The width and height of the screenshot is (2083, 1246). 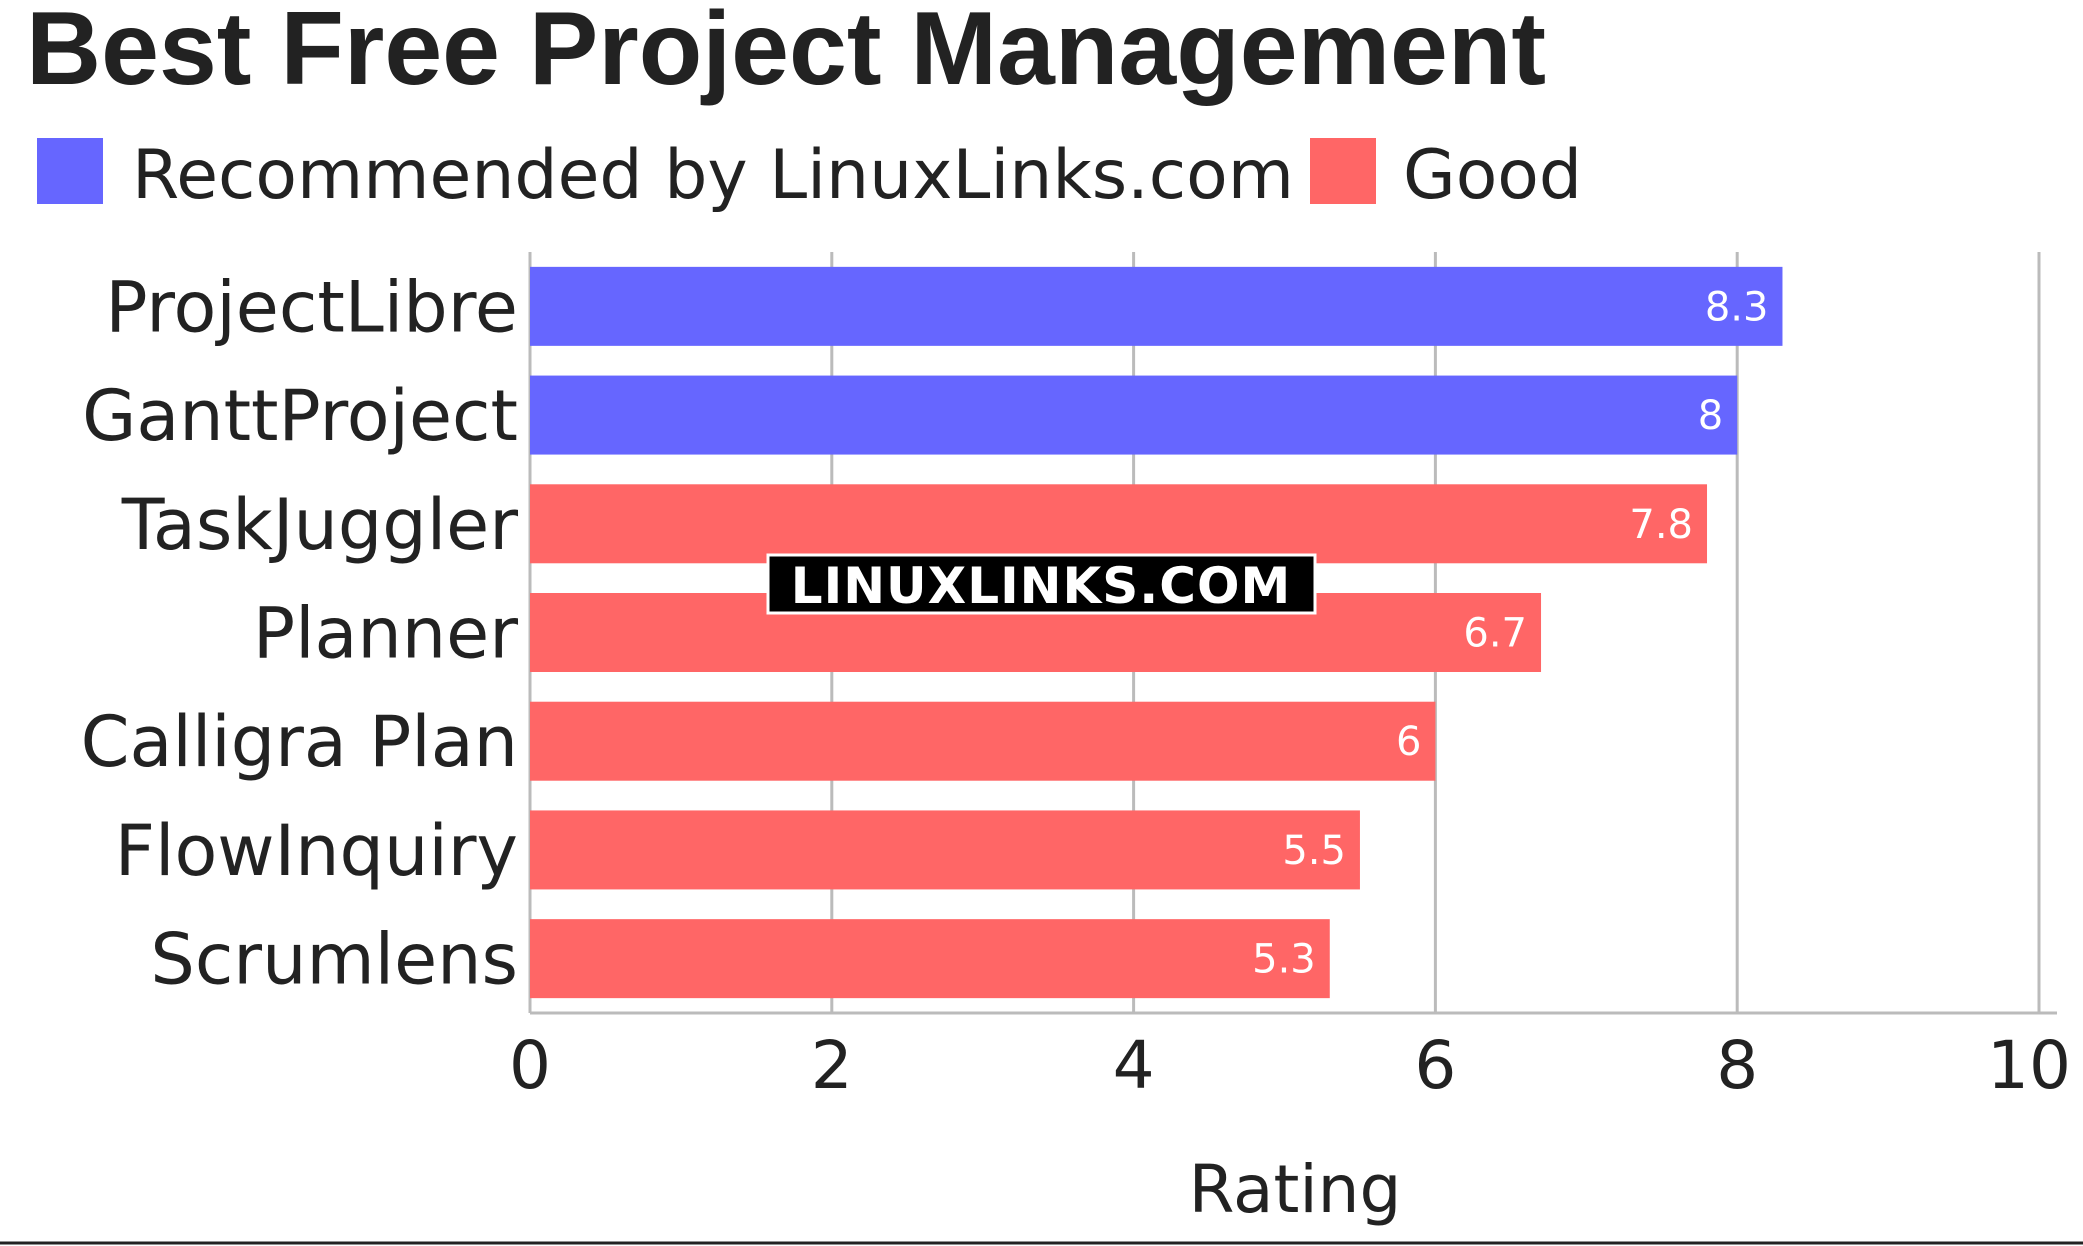 What do you see at coordinates (1492, 175) in the screenshot?
I see `legend-label-good: Good` at bounding box center [1492, 175].